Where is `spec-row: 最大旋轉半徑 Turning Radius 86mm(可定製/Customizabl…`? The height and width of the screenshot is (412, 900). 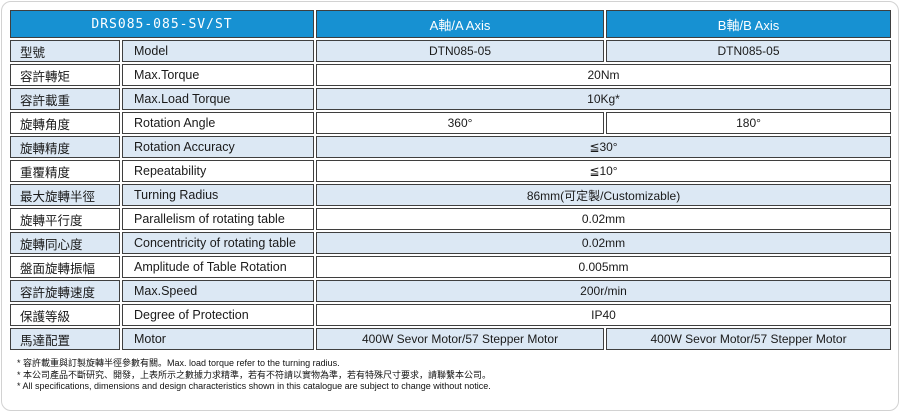 spec-row: 最大旋轉半徑 Turning Radius 86mm(可定製/Customizabl… is located at coordinates (451, 195).